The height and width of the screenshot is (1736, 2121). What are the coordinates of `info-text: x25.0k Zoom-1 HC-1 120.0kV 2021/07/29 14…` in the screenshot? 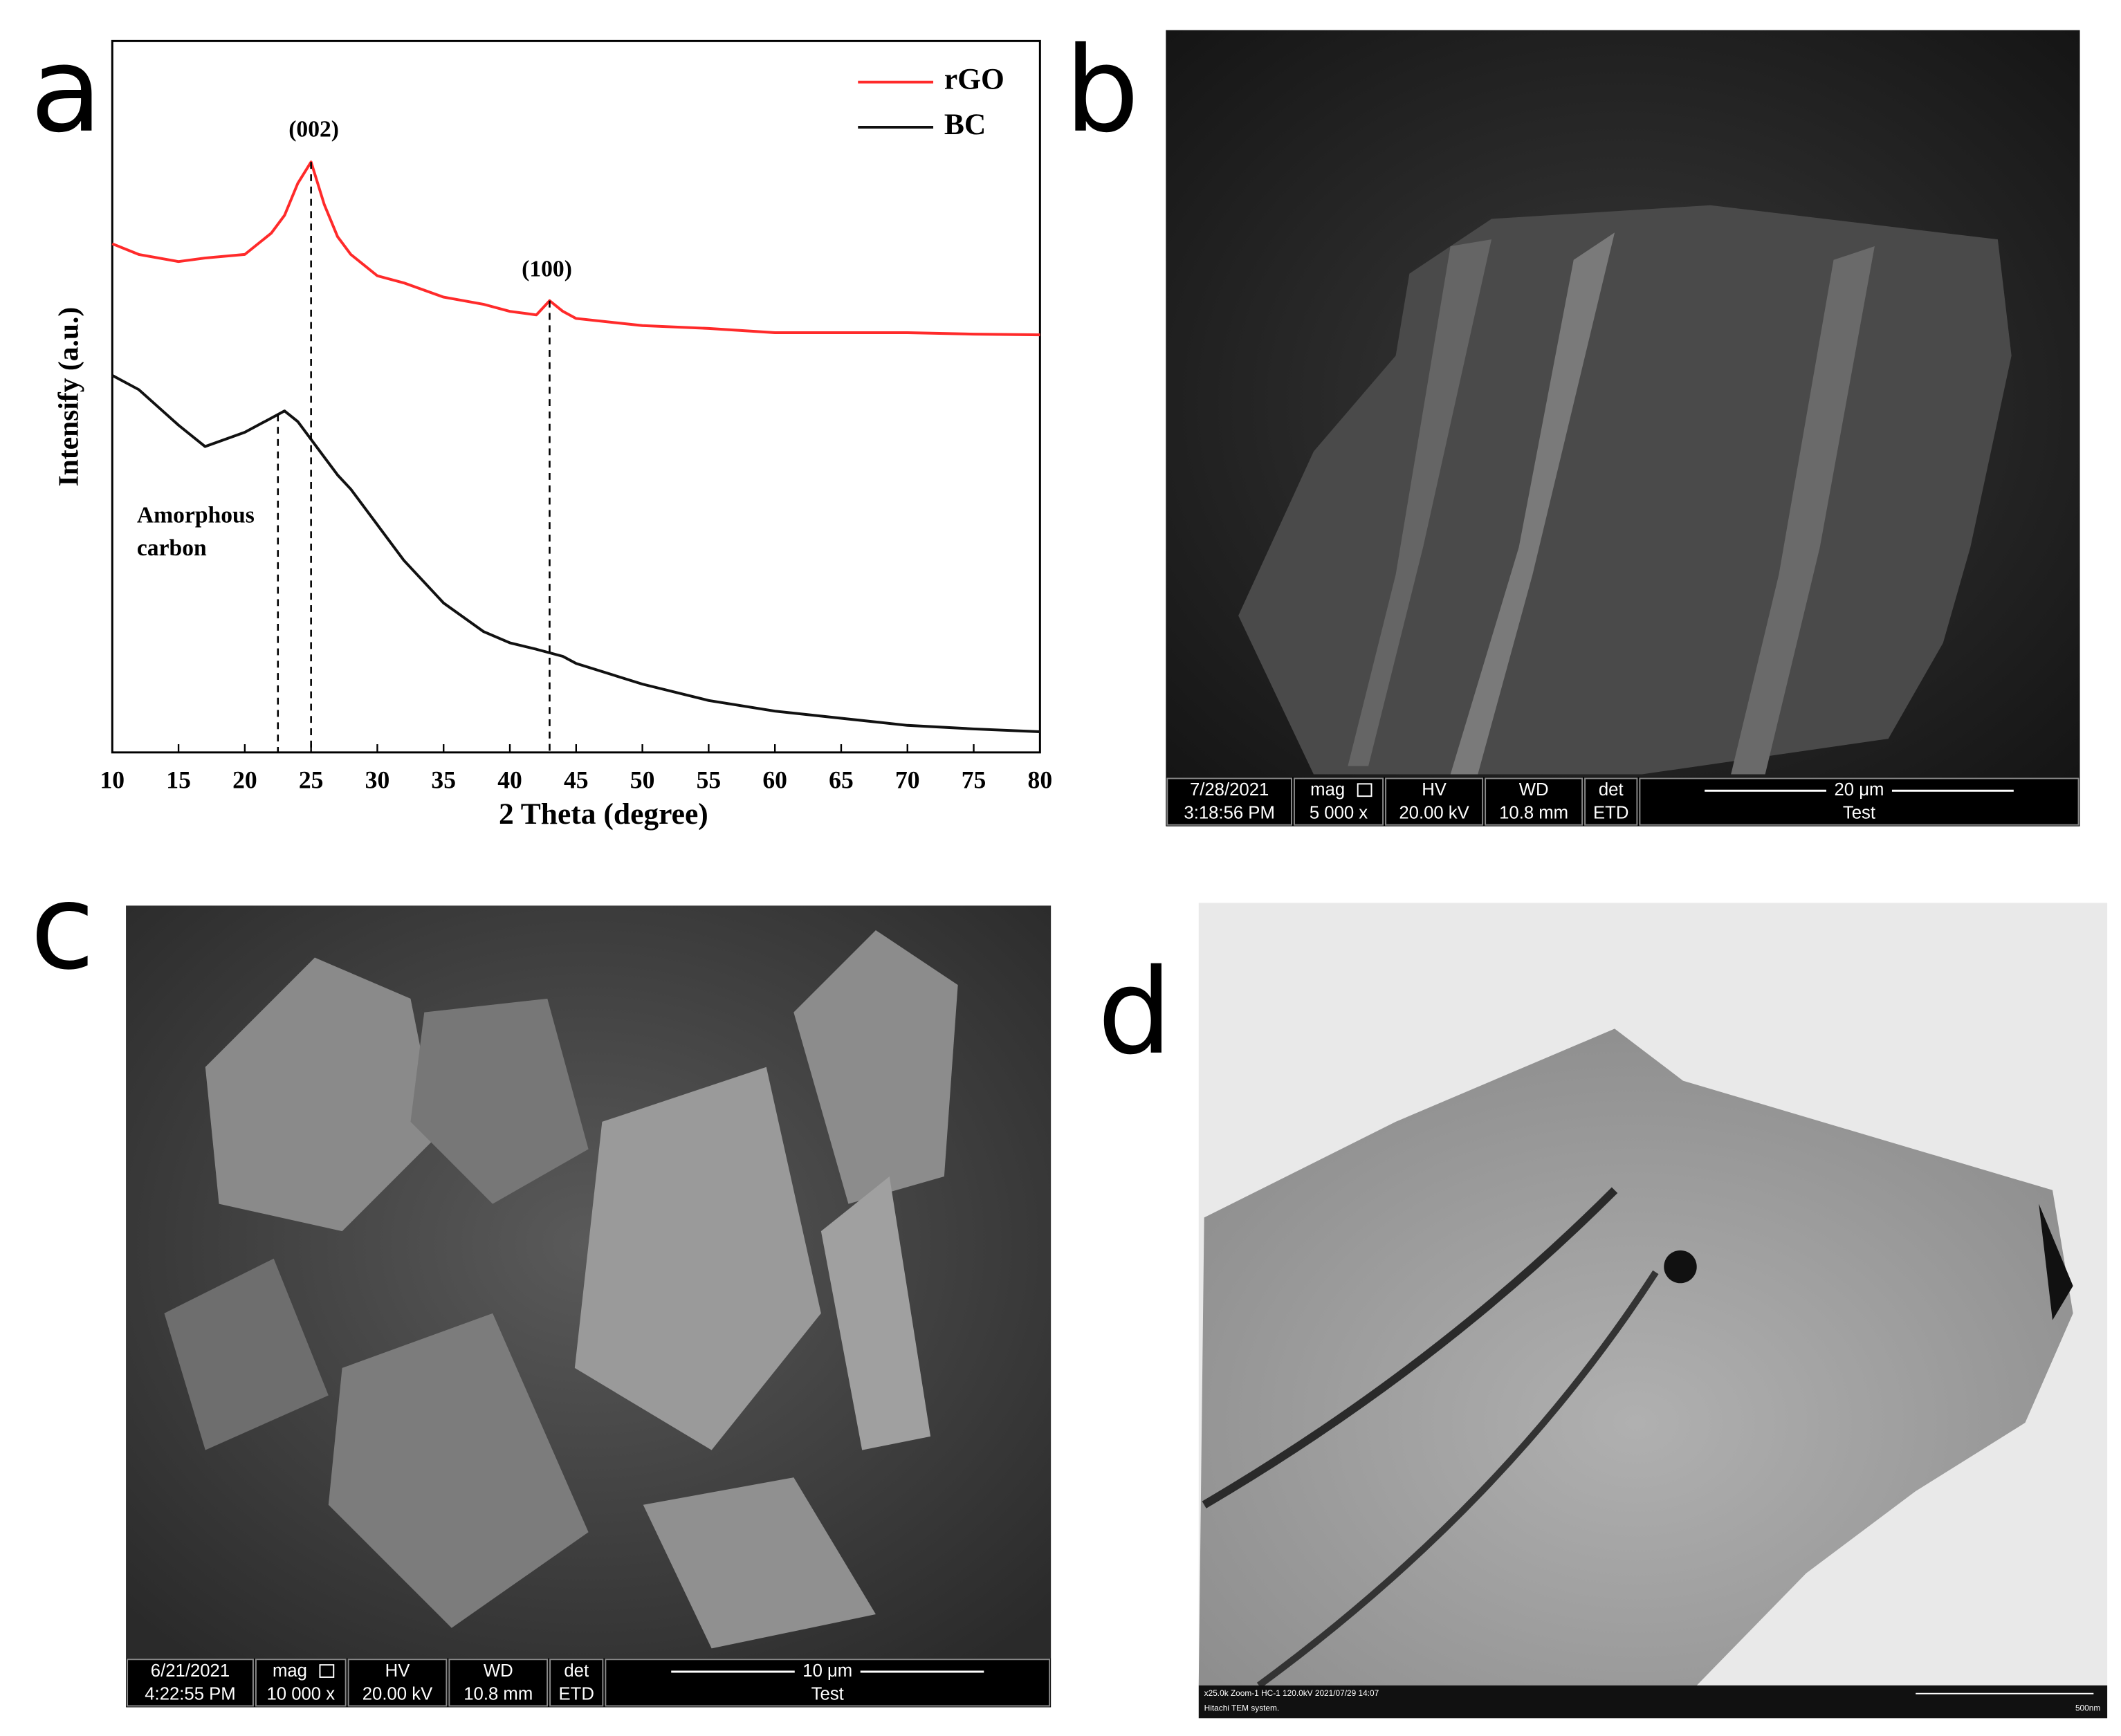 It's located at (1291, 1693).